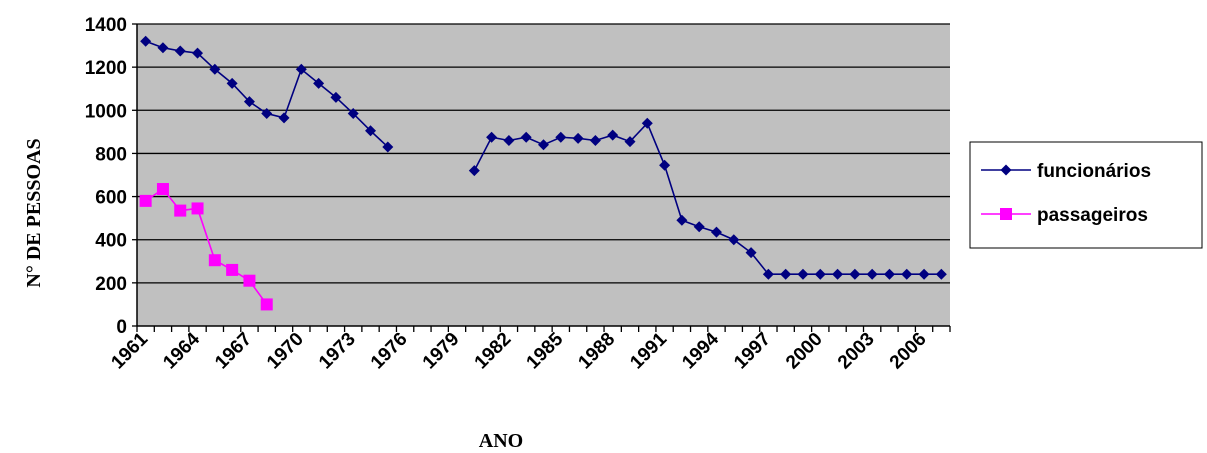 The image size is (1207, 453). I want to click on legend-box, so click(1086, 195).